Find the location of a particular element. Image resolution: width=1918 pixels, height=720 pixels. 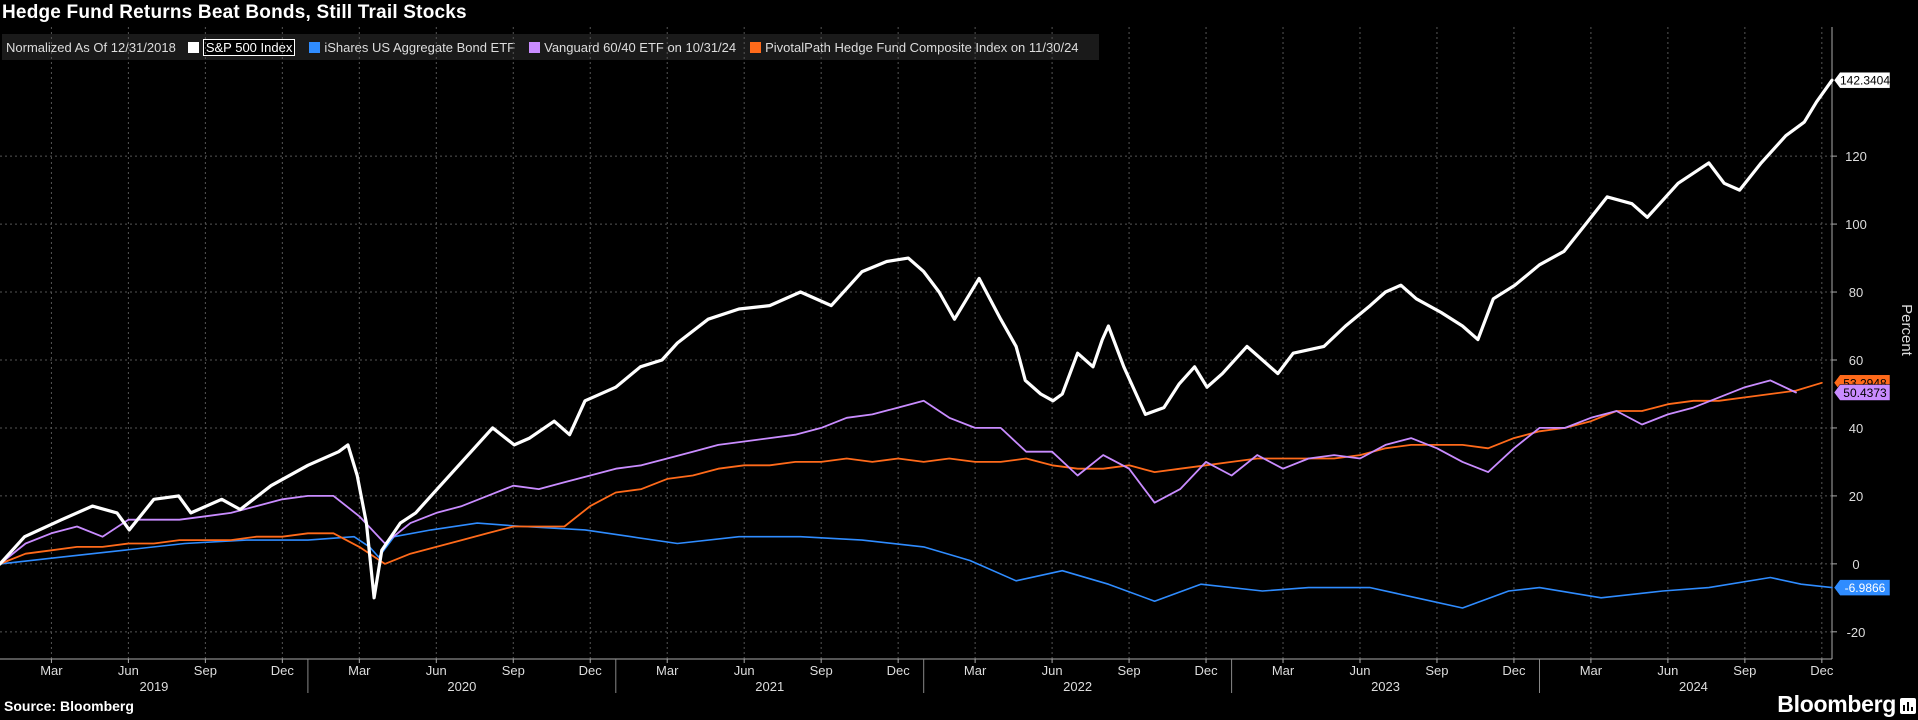

y-tick-label: -20 is located at coordinates (1856, 632).